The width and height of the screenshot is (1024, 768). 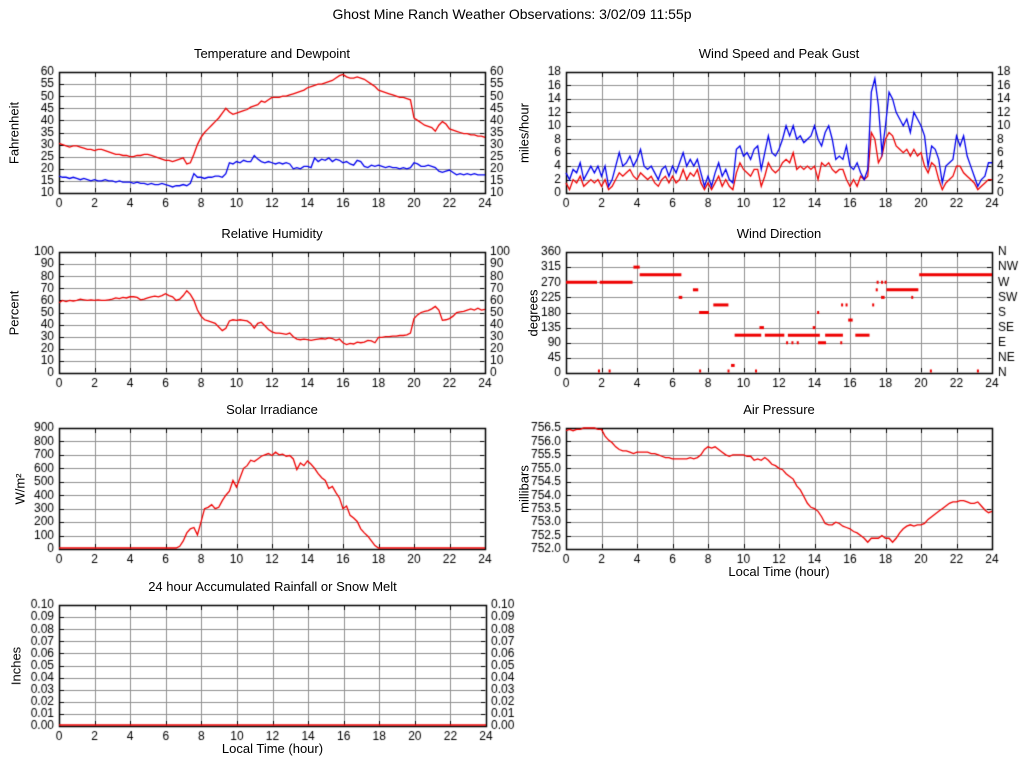 I want to click on y-axis-label: Inches, so click(x=16, y=666).